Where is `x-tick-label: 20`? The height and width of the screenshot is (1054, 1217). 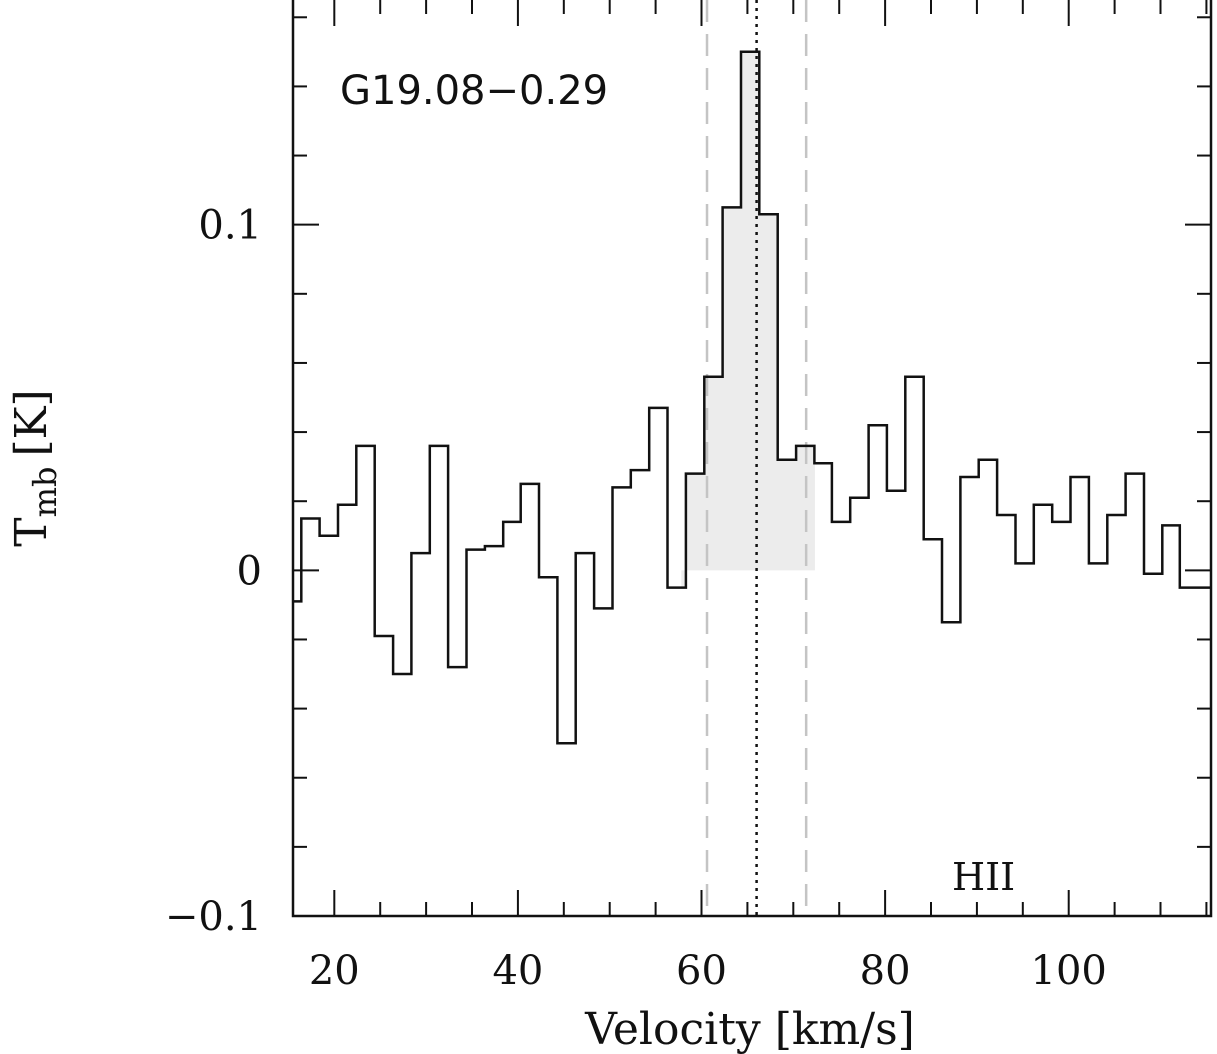 x-tick-label: 20 is located at coordinates (334, 971).